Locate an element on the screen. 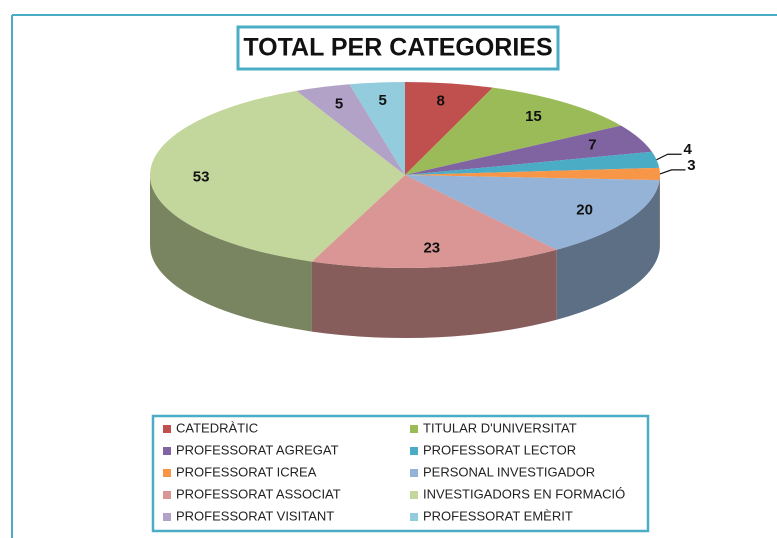 The width and height of the screenshot is (777, 538). chart-title: TOTAL PER CATEGORIES is located at coordinates (397, 48).